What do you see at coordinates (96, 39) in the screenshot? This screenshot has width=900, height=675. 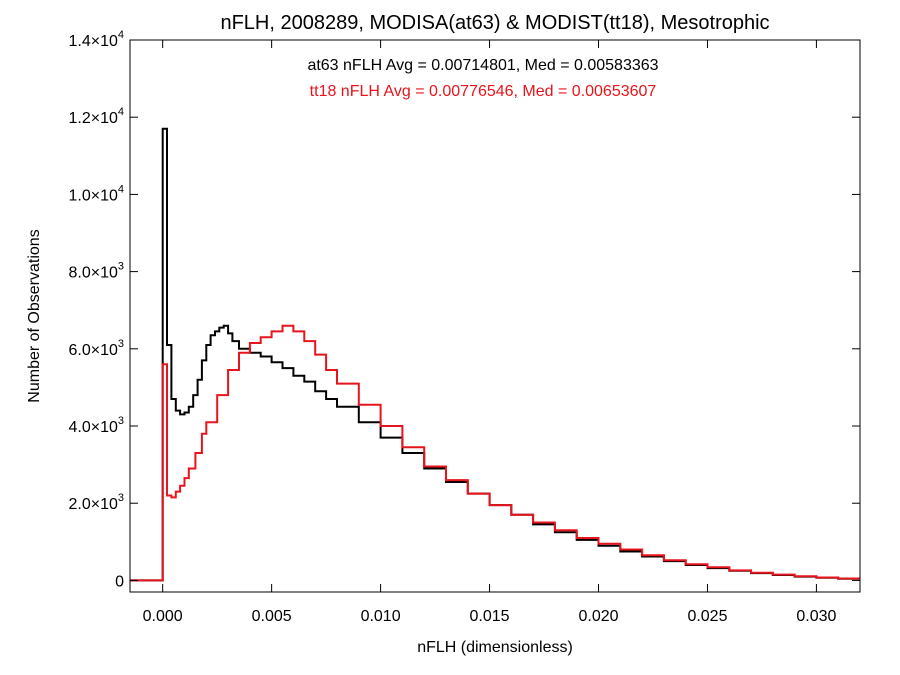 I see `y-tick-label-7: 1.4×10⁴` at bounding box center [96, 39].